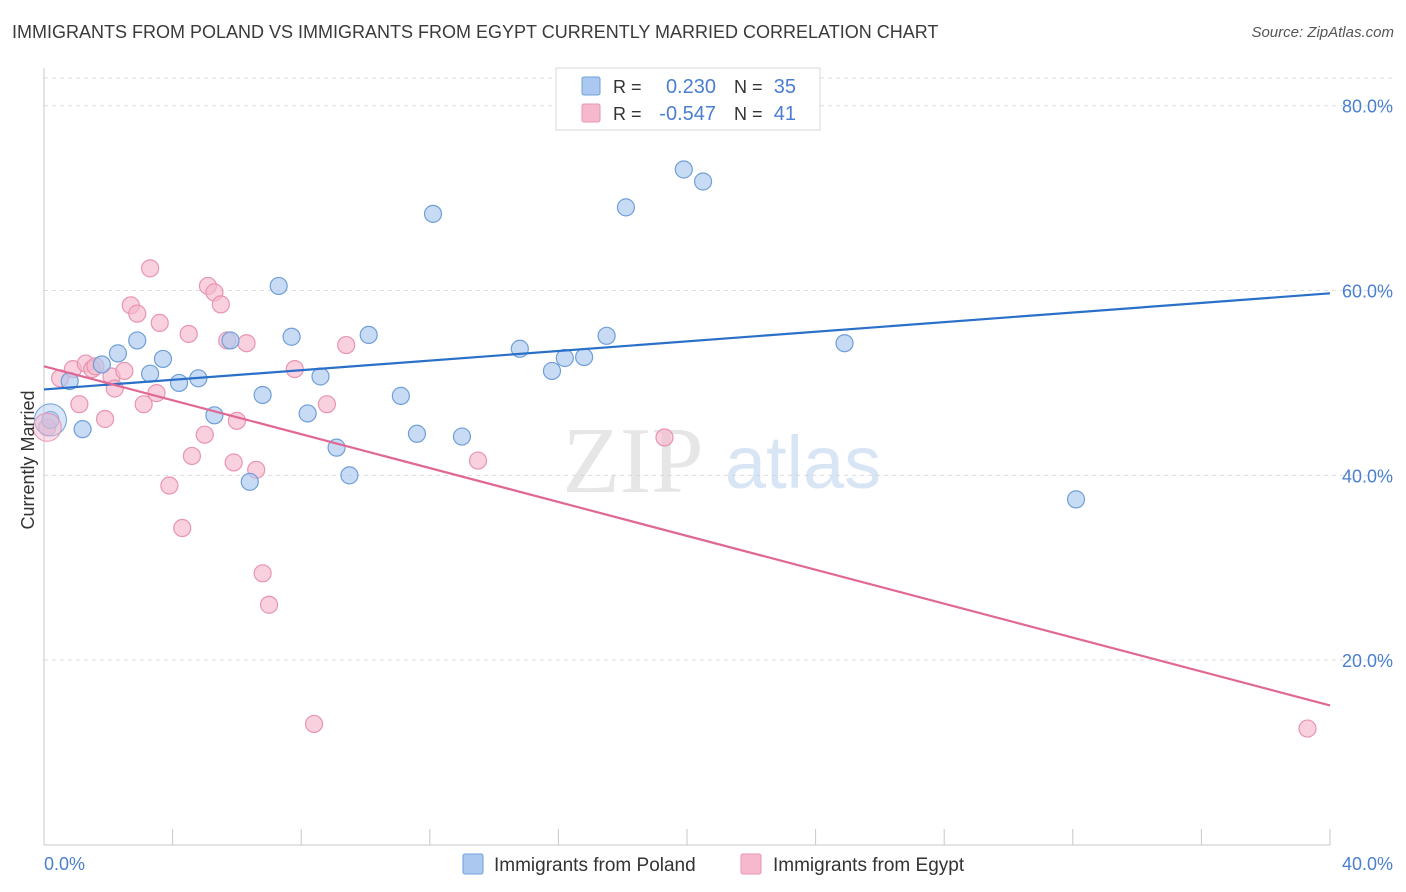  I want to click on egypt-point-large, so click(47, 427).